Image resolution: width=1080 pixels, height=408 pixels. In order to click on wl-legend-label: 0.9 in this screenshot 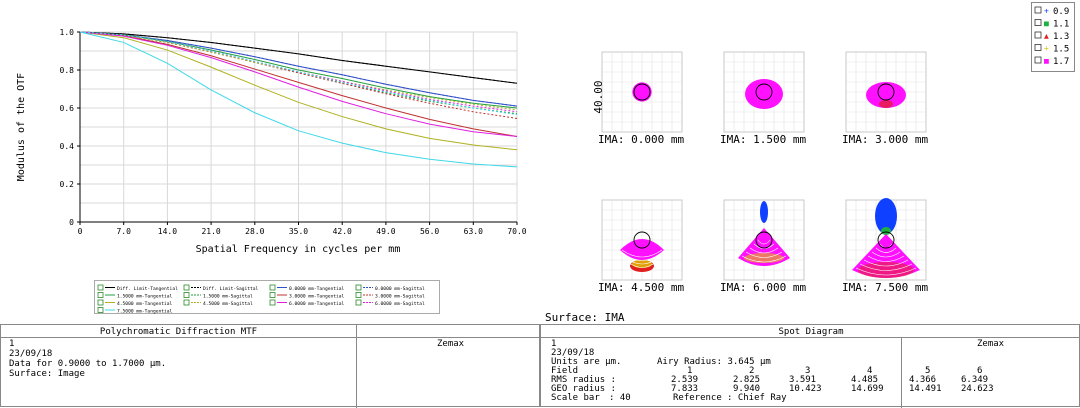, I will do `click(1061, 12)`.